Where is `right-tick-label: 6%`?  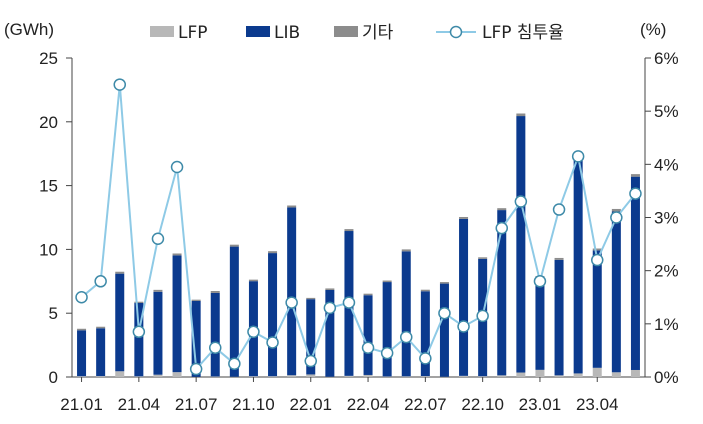 right-tick-label: 6% is located at coordinates (666, 58).